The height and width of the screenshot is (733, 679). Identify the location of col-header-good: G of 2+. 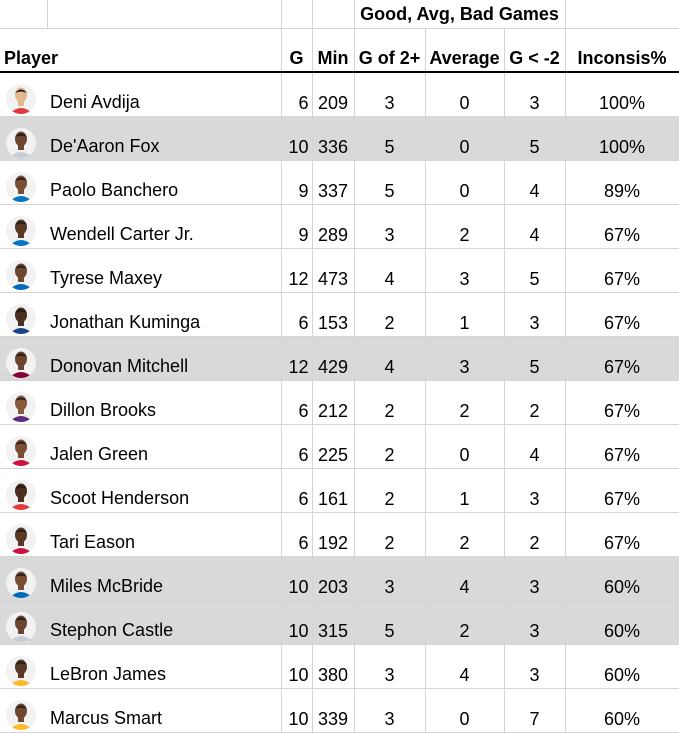
(390, 50).